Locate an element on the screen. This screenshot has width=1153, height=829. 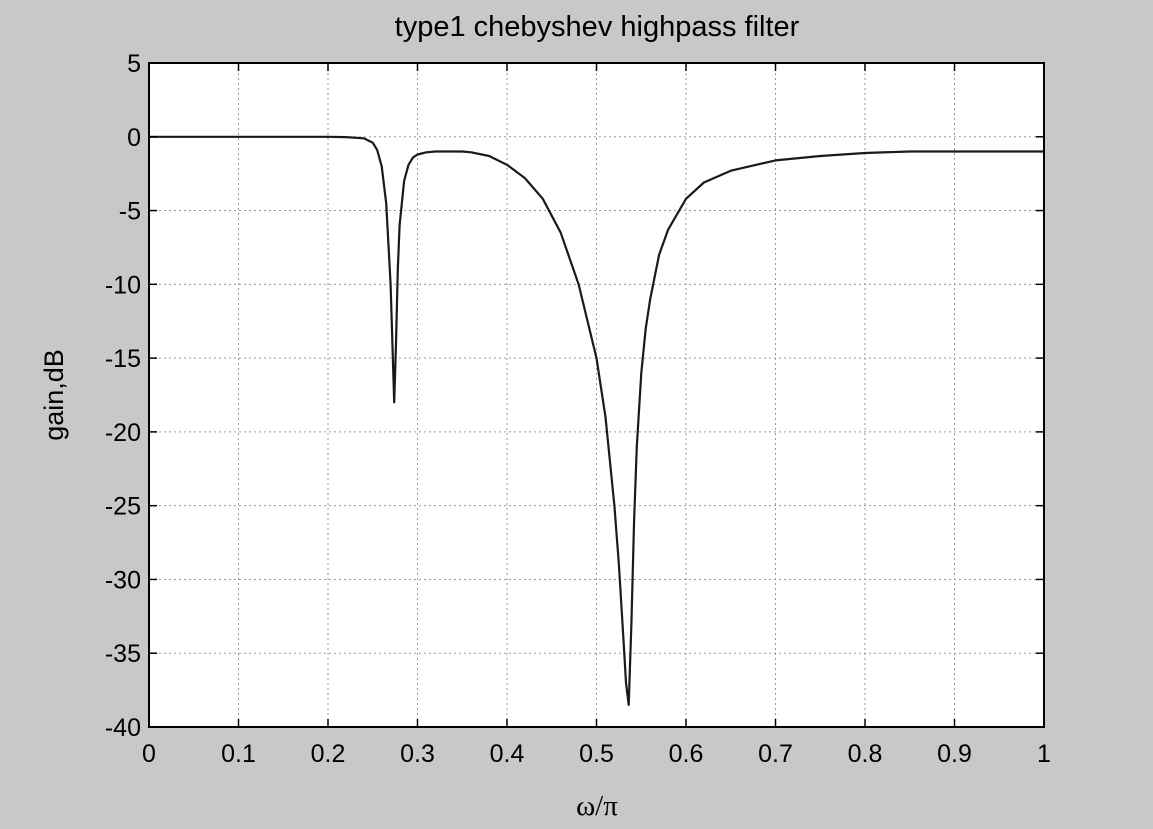
x-tick-label: 0.1 is located at coordinates (238, 754).